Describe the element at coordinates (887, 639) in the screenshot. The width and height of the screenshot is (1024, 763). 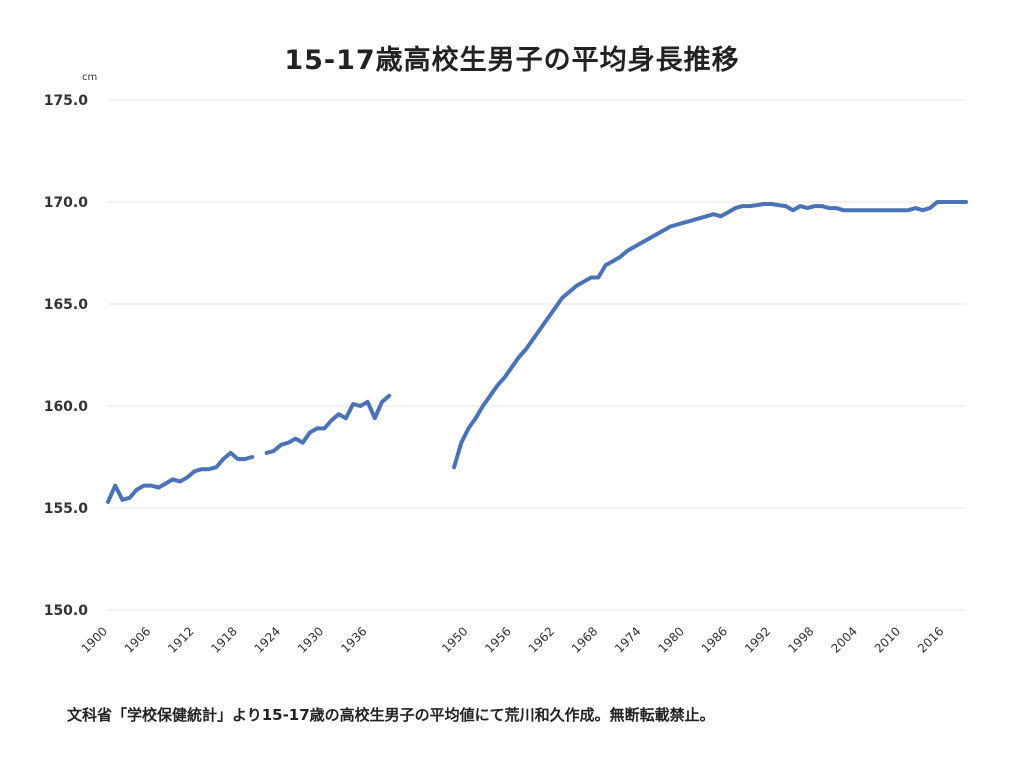
I see `x-tick-label: 2010` at that location.